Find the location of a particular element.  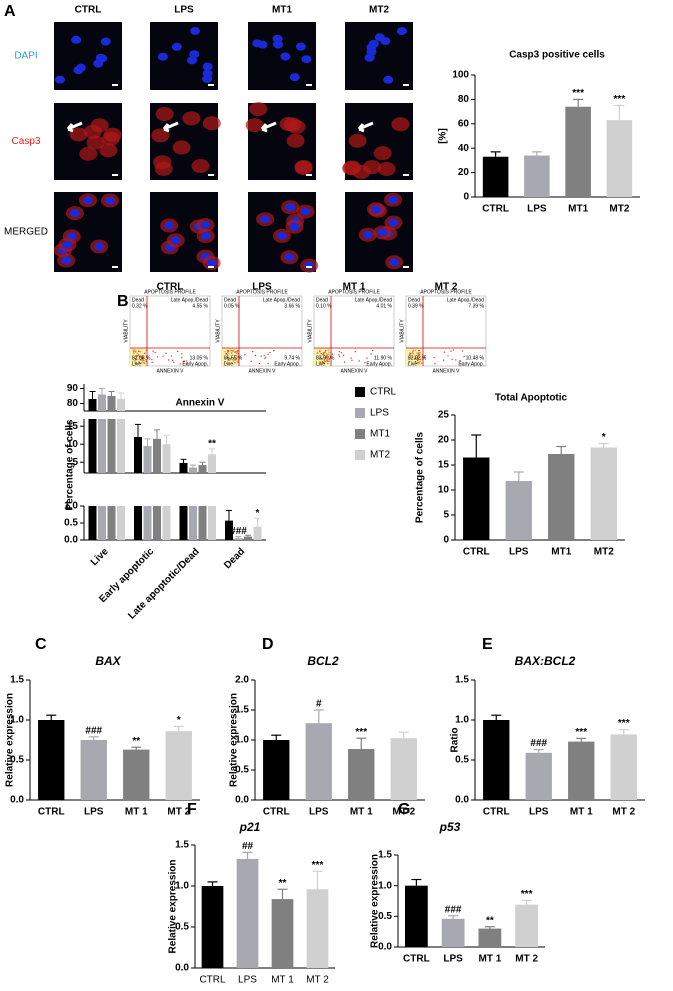

row-label: DAPI is located at coordinates (25, 56).